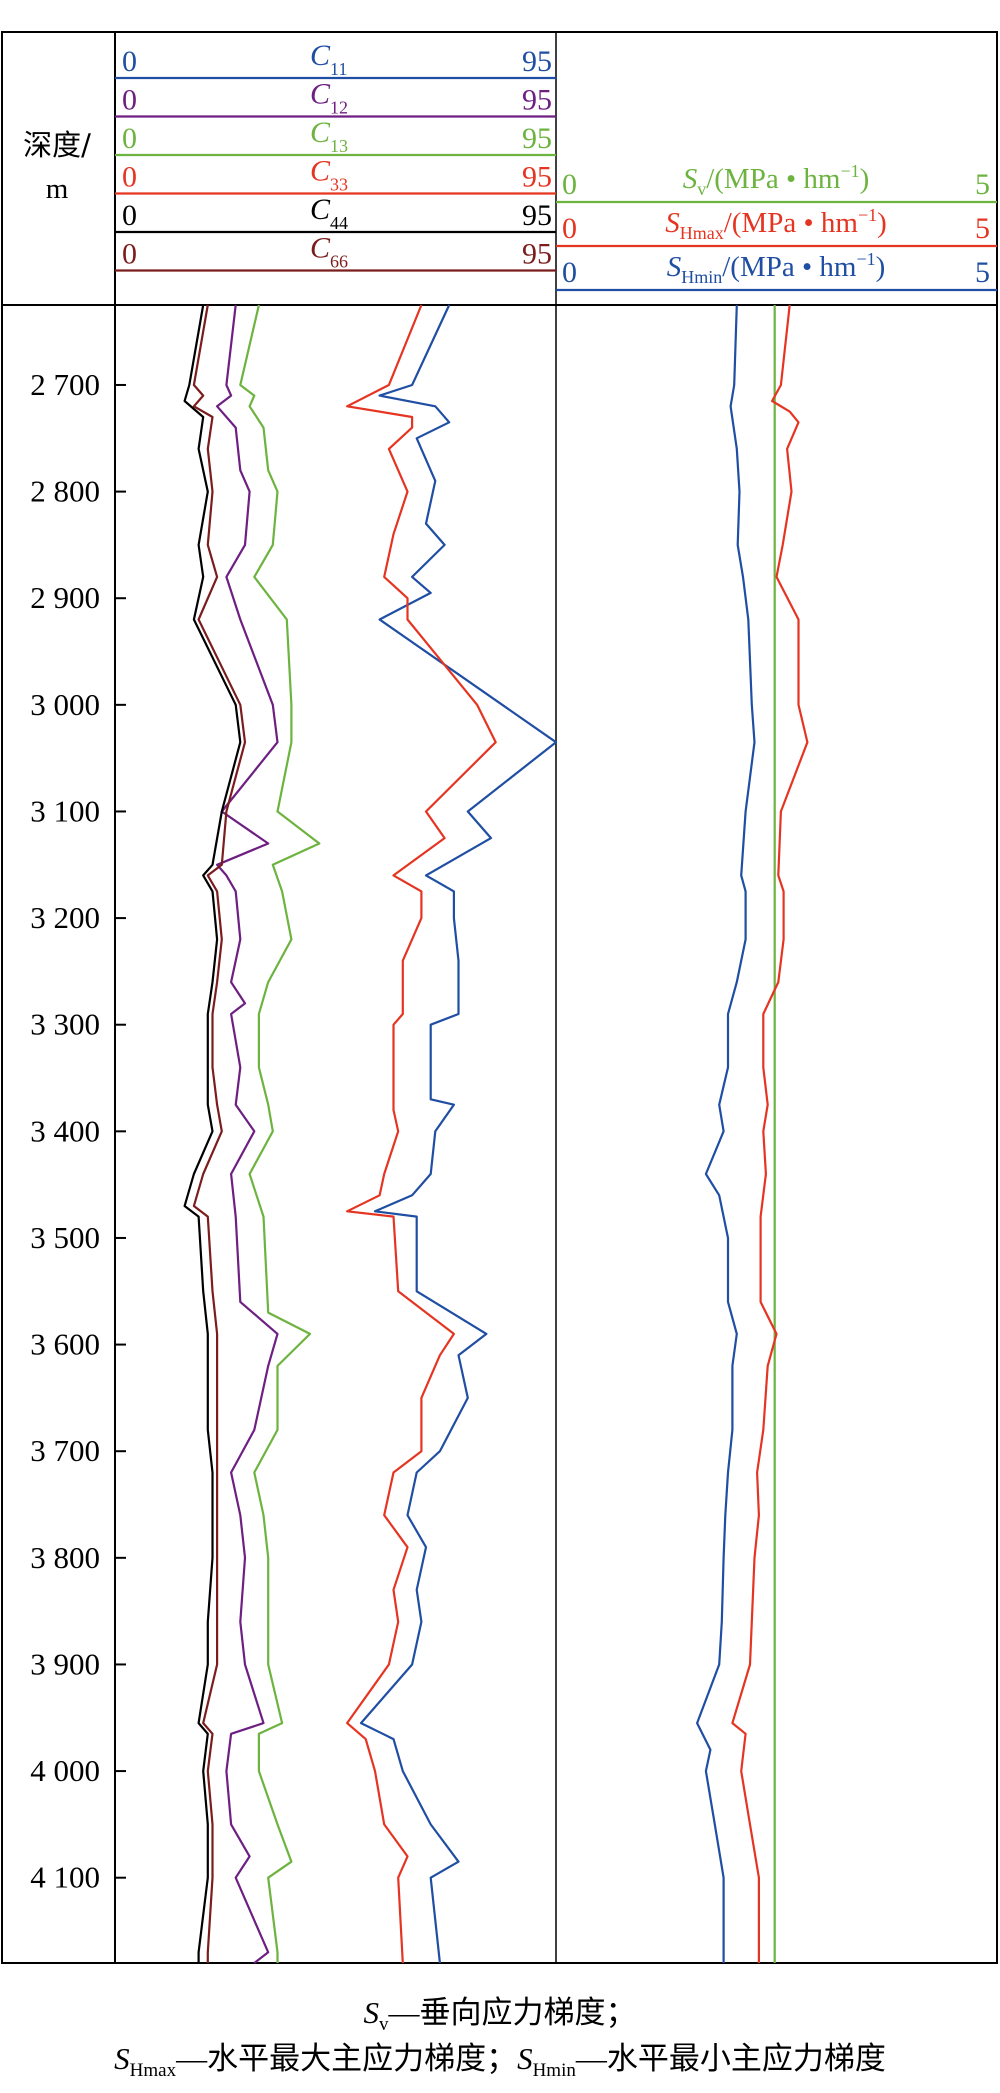 The width and height of the screenshot is (1000, 2093). I want to click on header-min-c11: 0, so click(129, 61).